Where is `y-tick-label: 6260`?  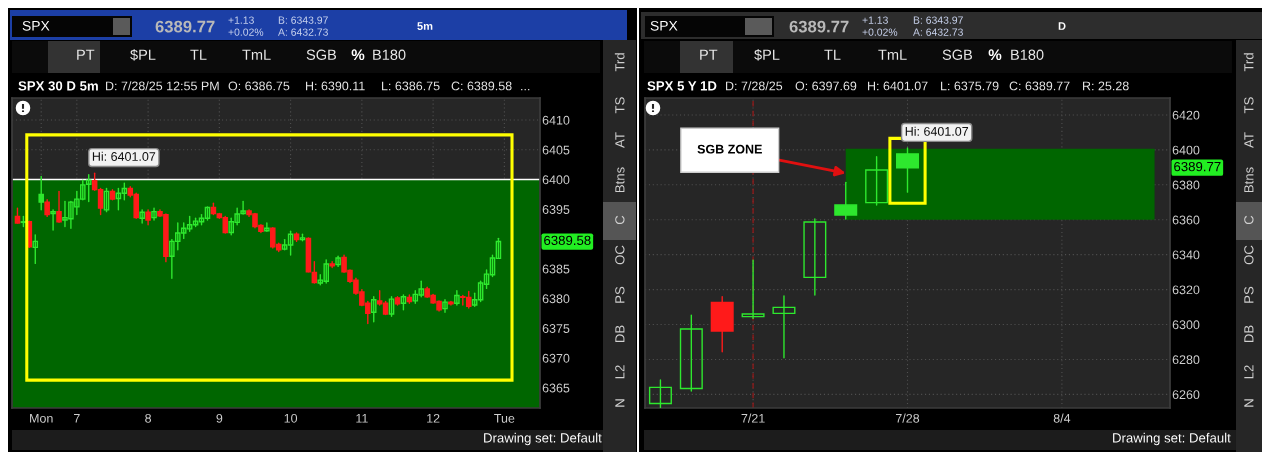
y-tick-label: 6260 is located at coordinates (1186, 395).